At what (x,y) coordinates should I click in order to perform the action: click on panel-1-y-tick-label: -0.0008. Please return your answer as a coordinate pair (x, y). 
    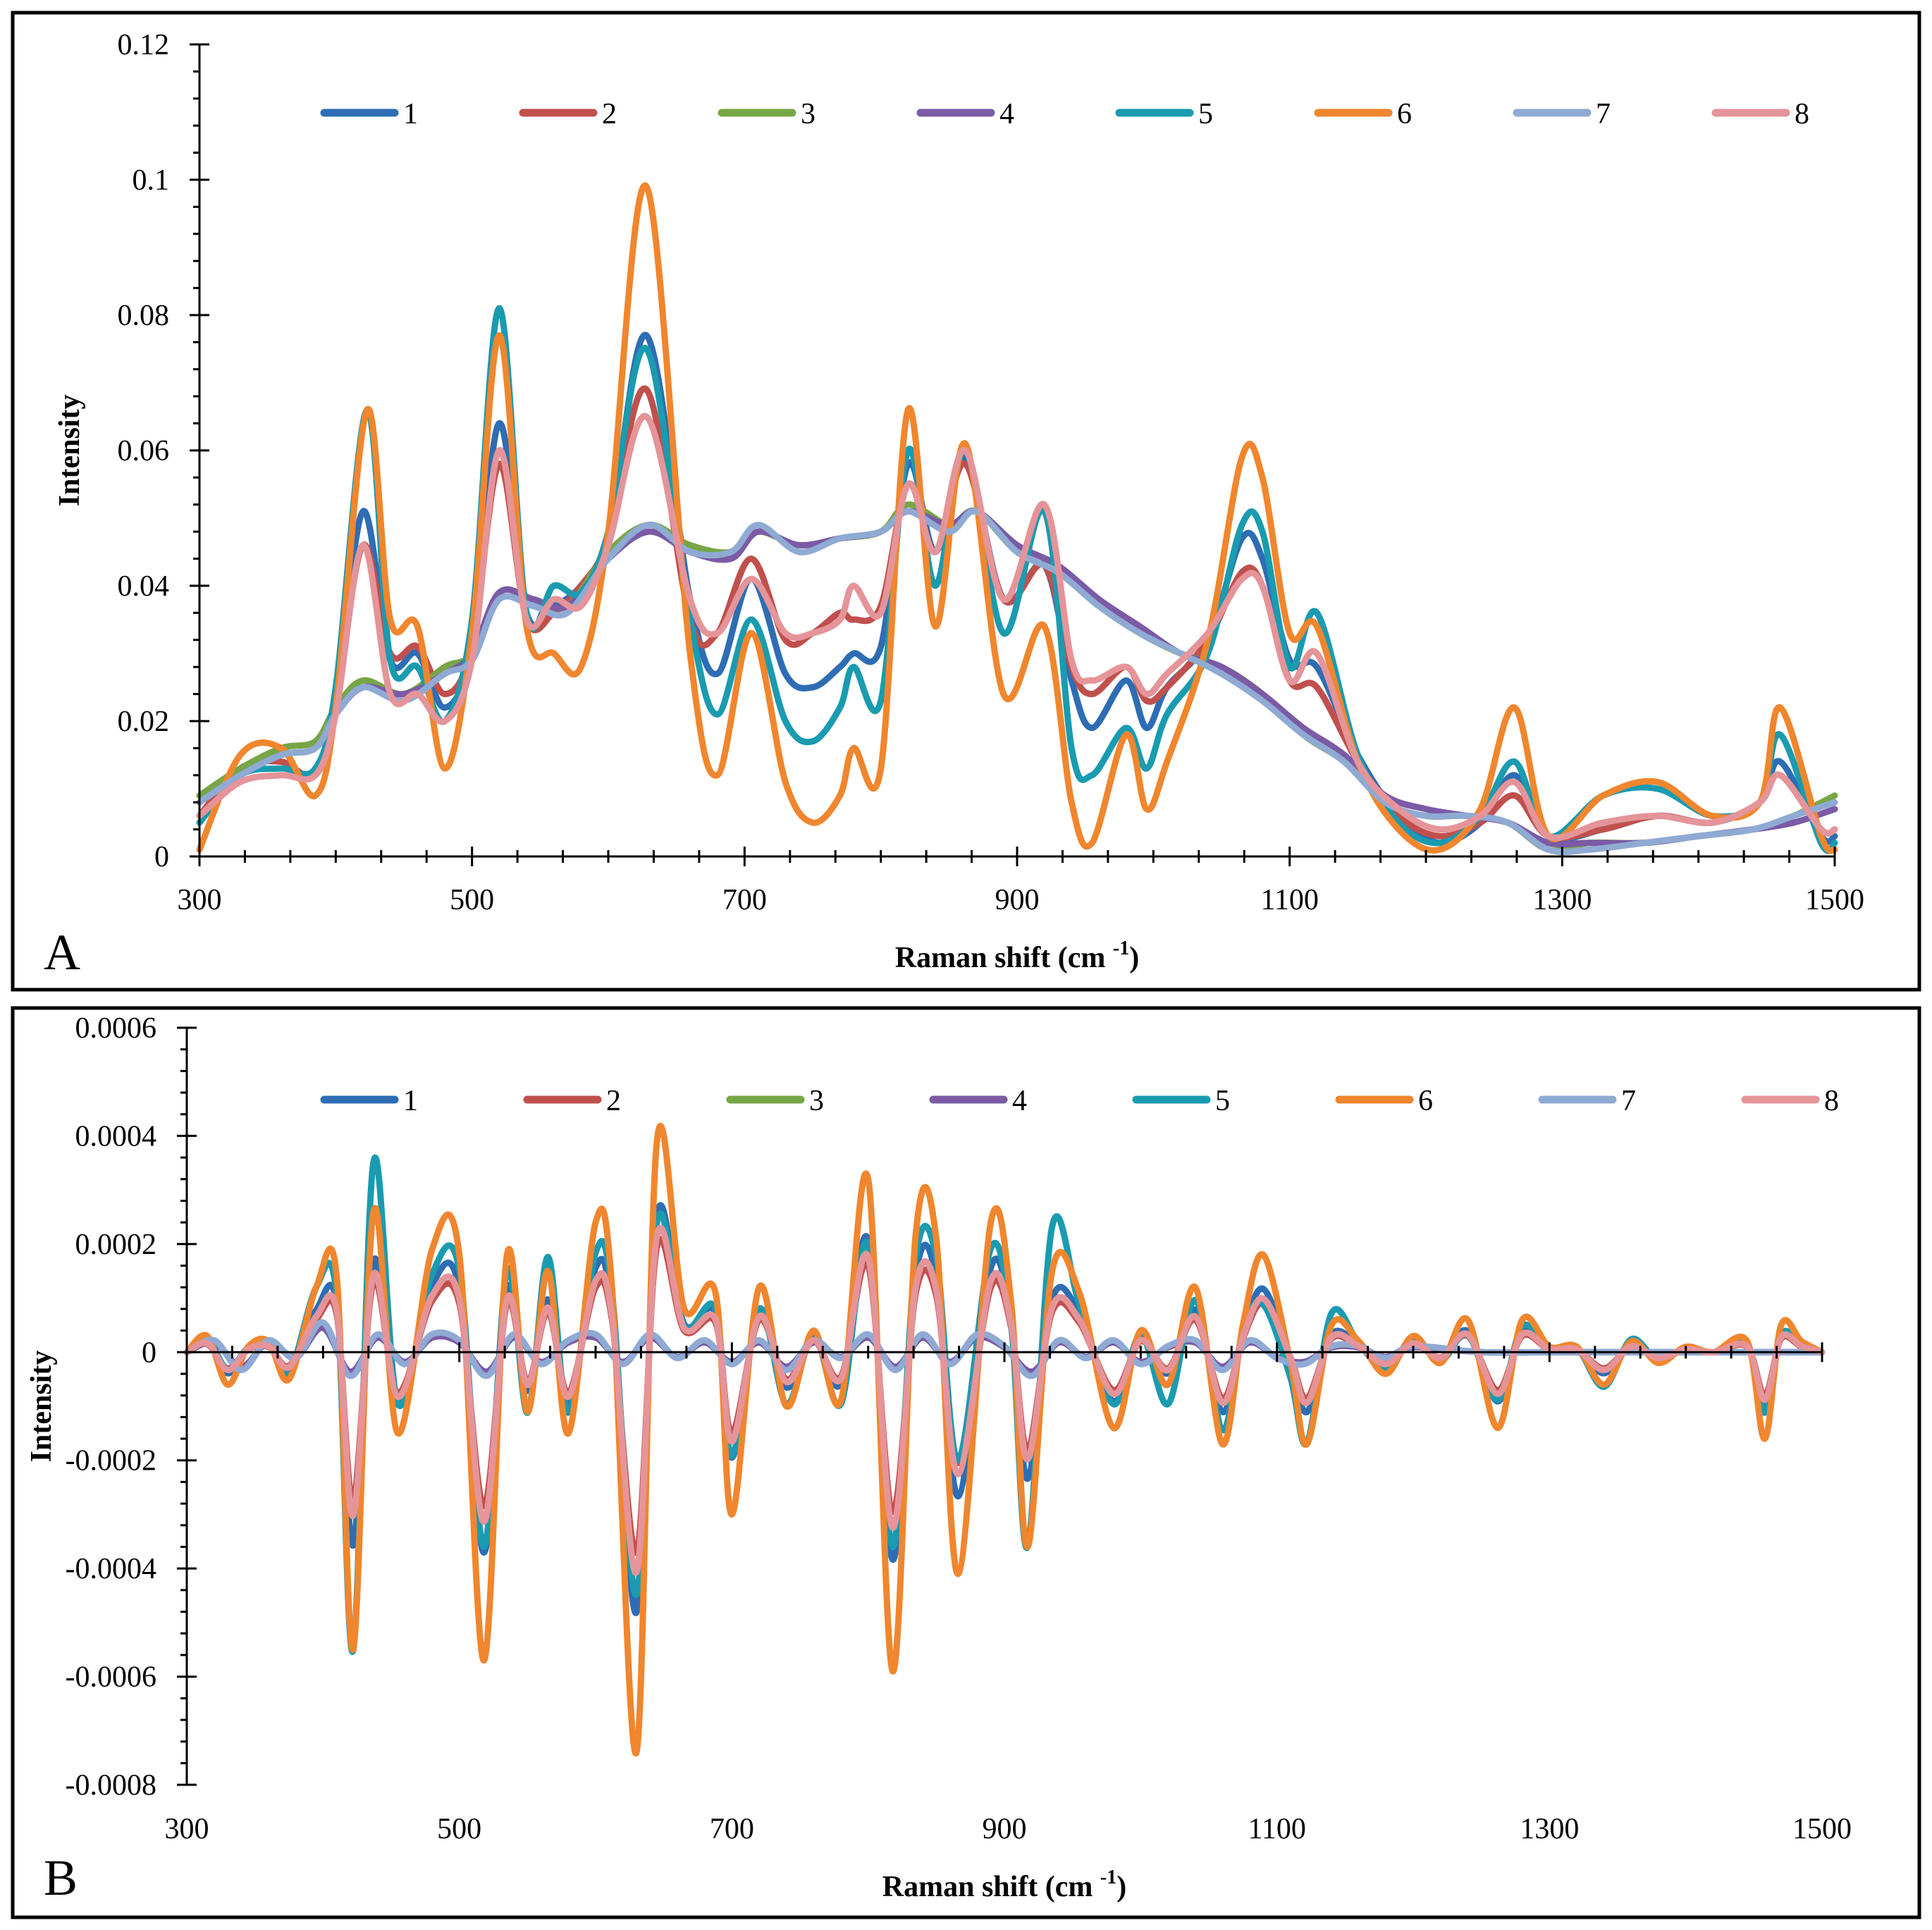
    Looking at the image, I should click on (111, 1785).